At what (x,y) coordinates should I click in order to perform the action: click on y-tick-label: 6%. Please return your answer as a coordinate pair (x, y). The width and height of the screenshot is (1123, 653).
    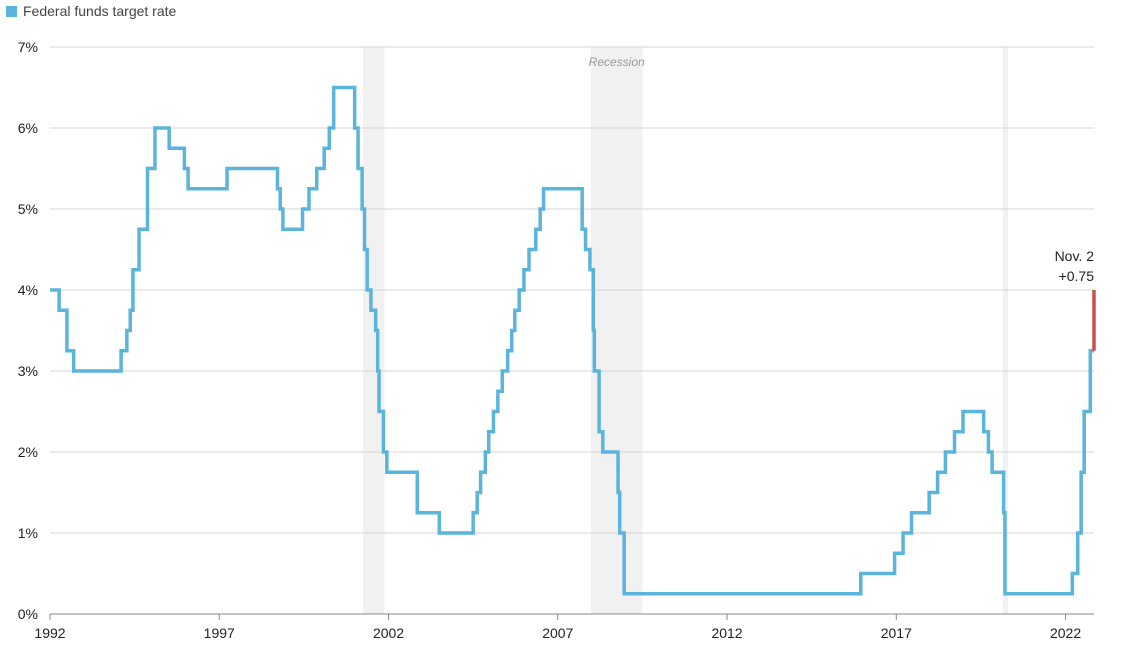
    Looking at the image, I should click on (28, 128).